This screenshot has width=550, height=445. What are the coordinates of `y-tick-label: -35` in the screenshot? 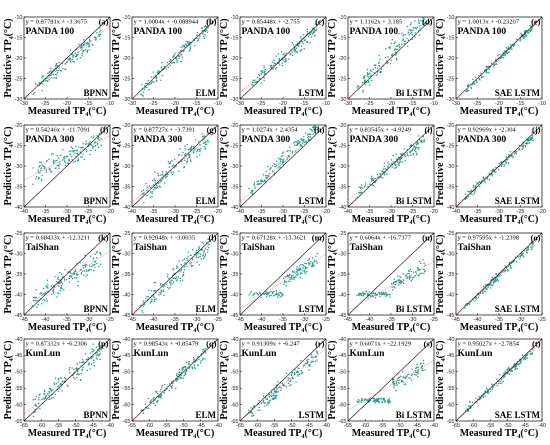 It's located at (127, 275).